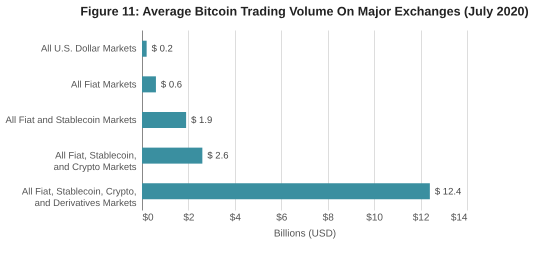 The image size is (554, 260). Describe the element at coordinates (282, 218) in the screenshot. I see `x-tick-label: $6` at that location.